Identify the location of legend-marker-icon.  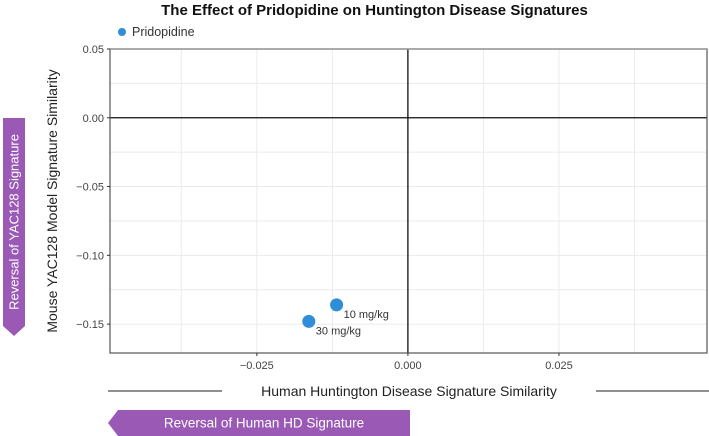
(122, 32).